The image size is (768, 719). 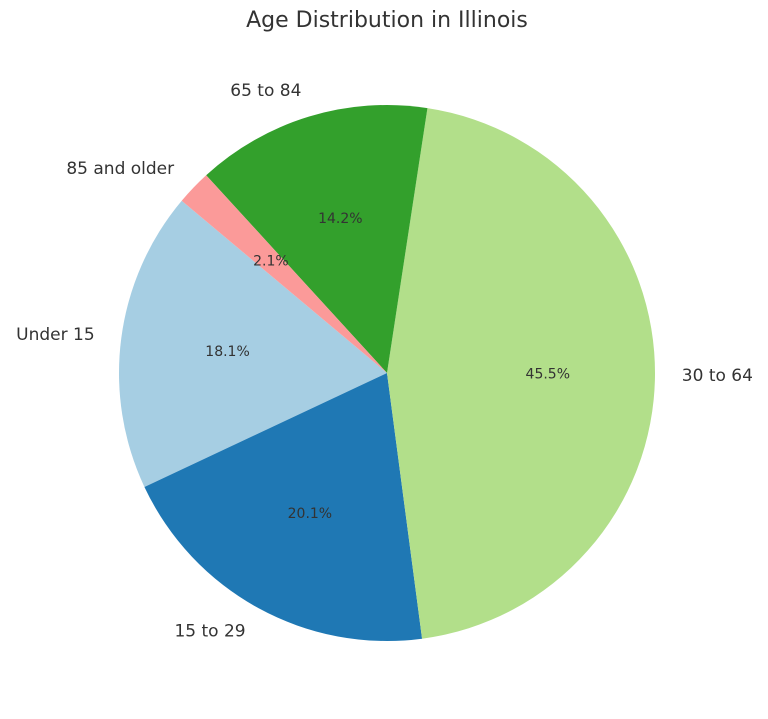 What do you see at coordinates (387, 20) in the screenshot?
I see `chart-title: Age Distribution in Illinois` at bounding box center [387, 20].